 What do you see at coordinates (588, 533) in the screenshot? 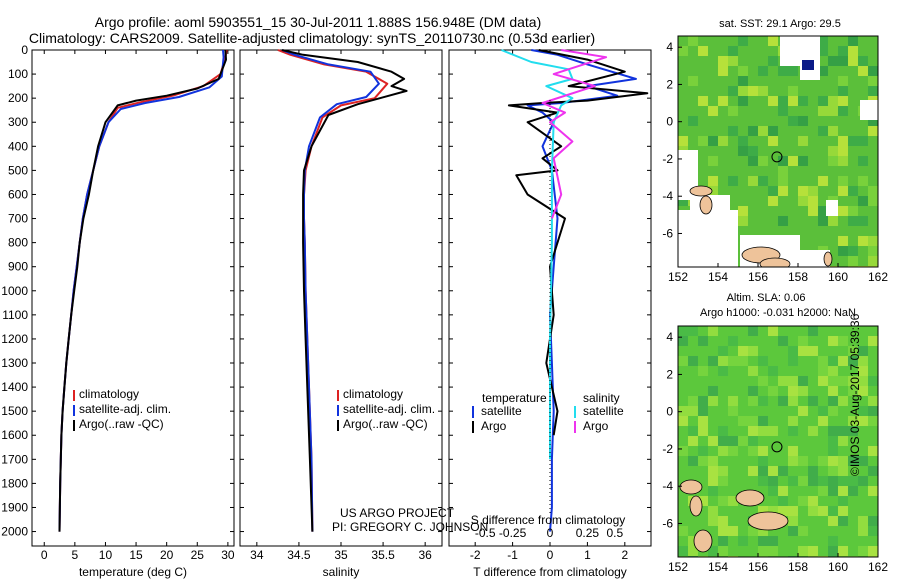
I see `top-tick-label: 0.25` at bounding box center [588, 533].